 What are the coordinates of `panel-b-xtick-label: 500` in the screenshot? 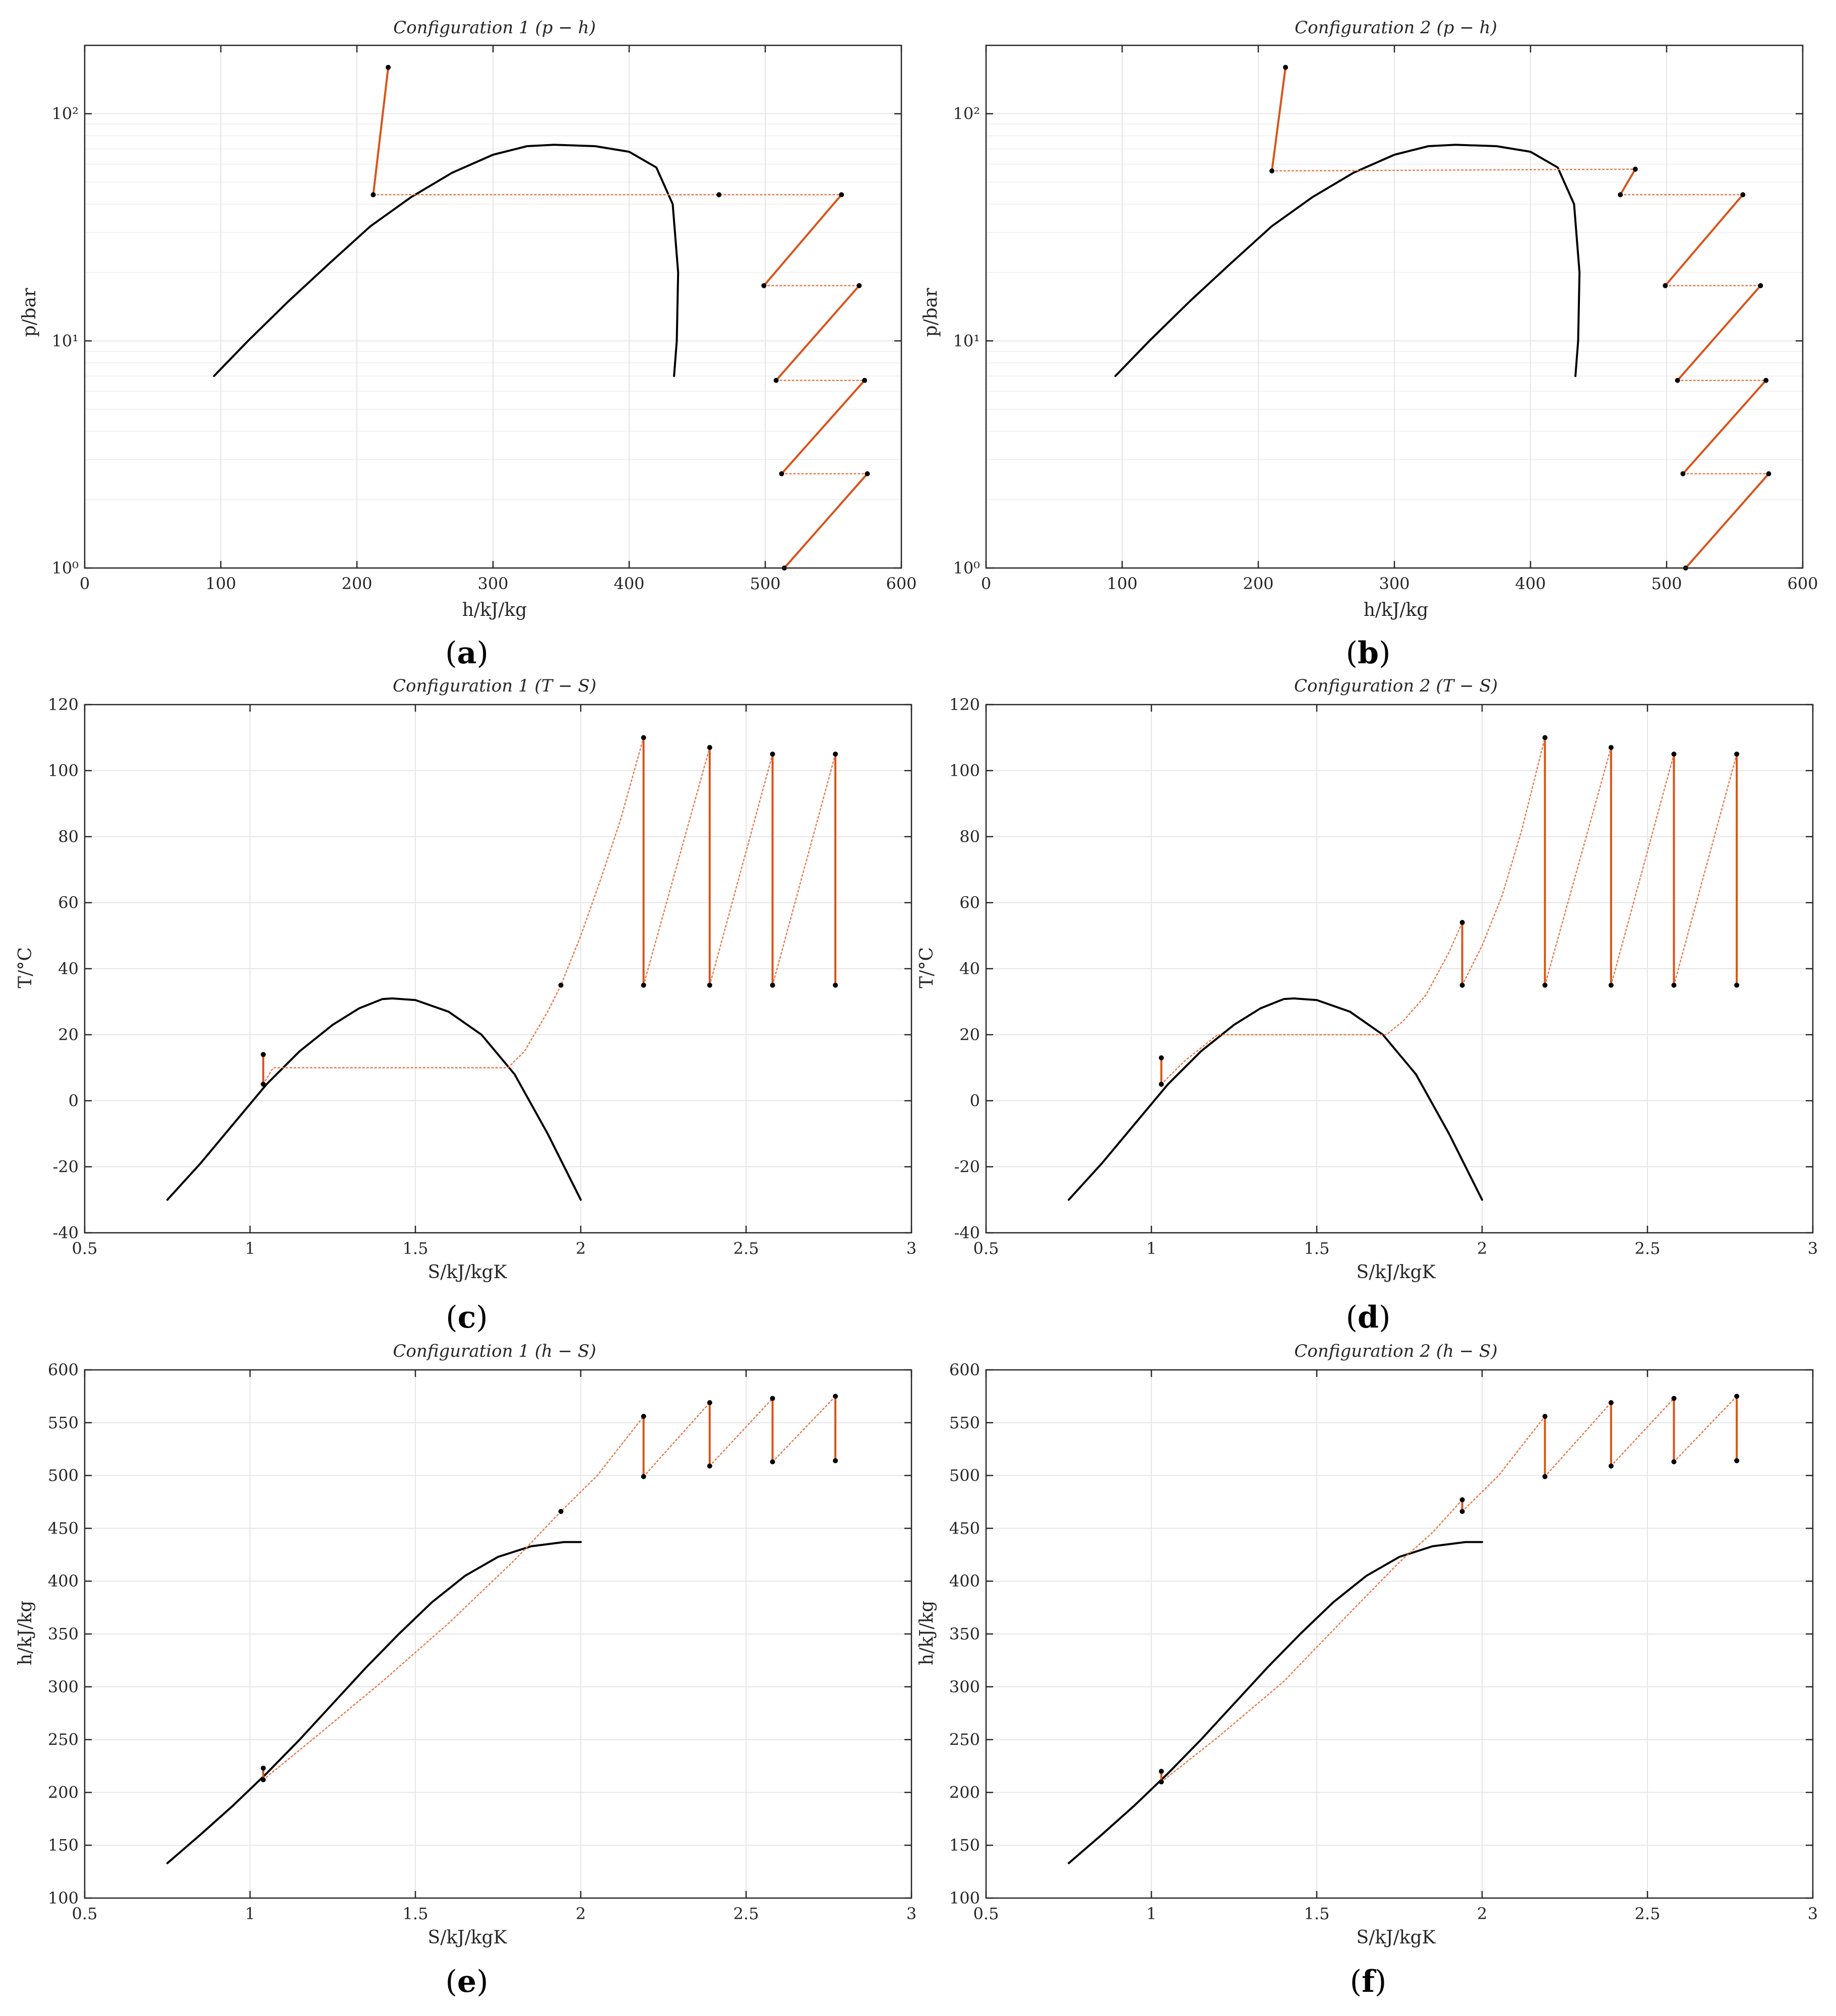 It's located at (1667, 583).